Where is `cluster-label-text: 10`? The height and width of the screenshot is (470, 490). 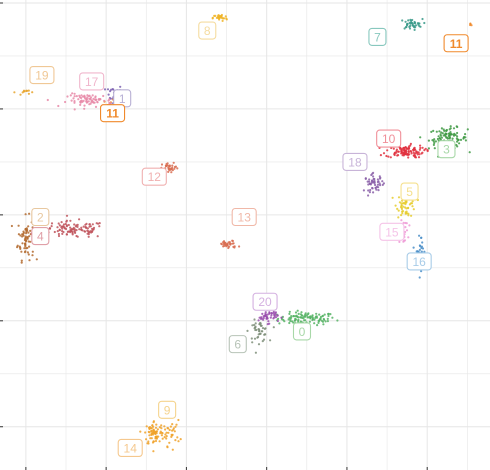
cluster-label-text: 10 is located at coordinates (389, 139).